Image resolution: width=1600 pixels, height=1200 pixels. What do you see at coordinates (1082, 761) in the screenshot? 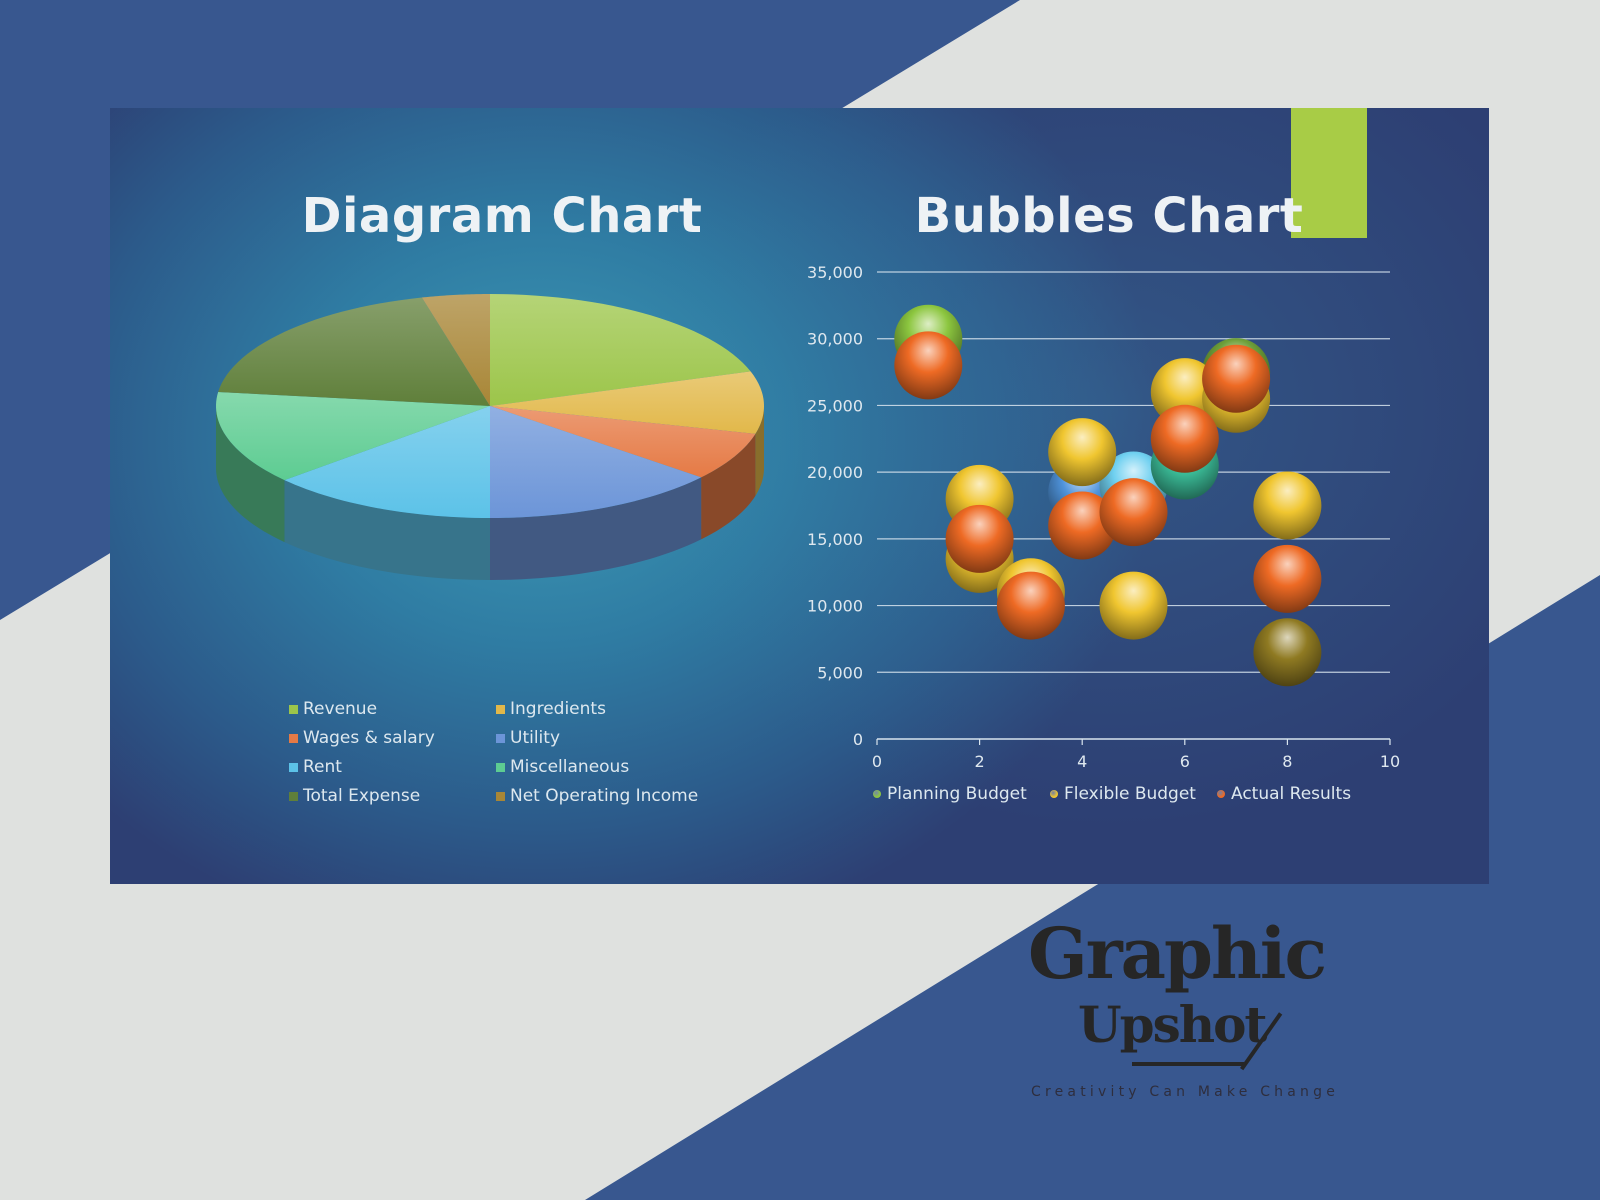
I see `x-tick-label: 4` at bounding box center [1082, 761].